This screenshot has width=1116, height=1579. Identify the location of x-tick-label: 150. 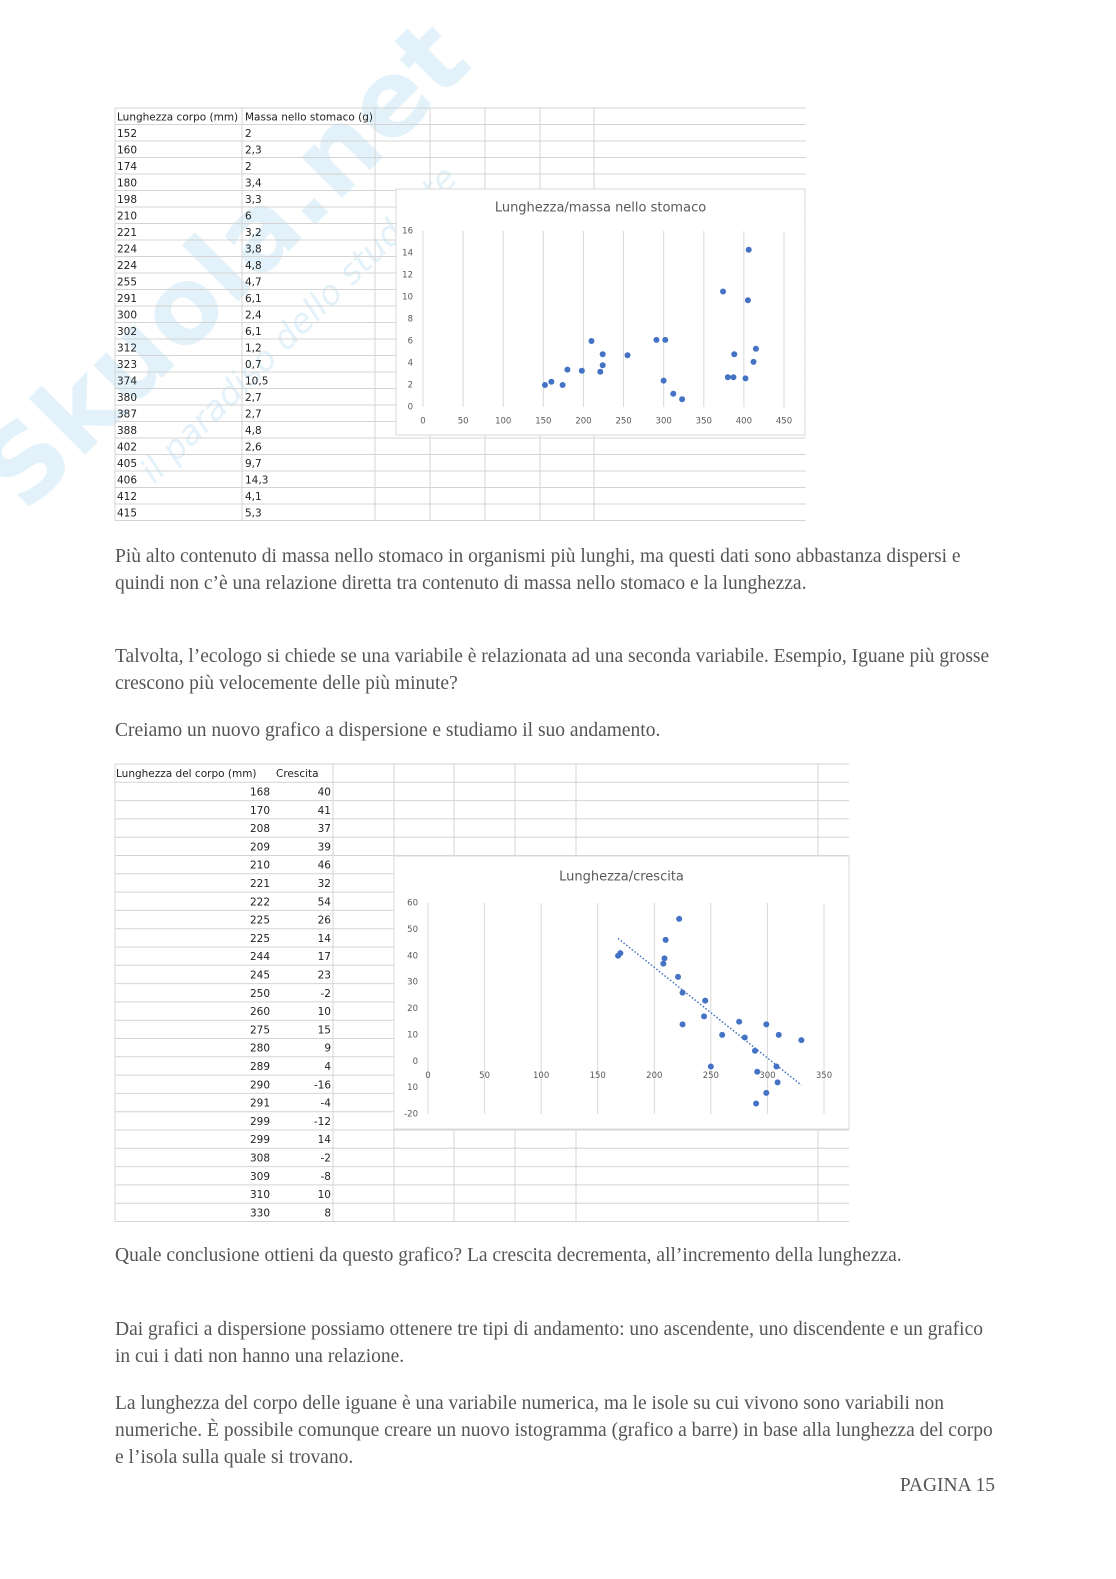
(598, 1076).